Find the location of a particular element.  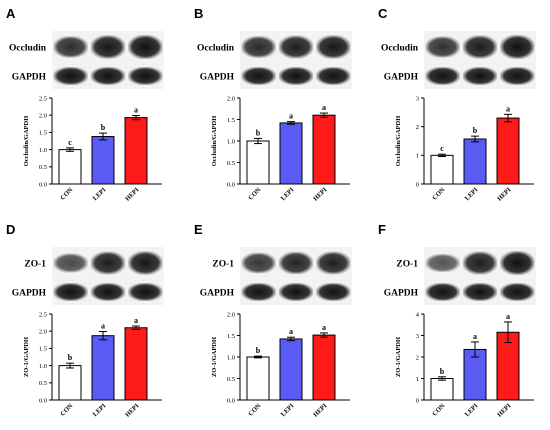

panel-letter: A is located at coordinates (11, 13).